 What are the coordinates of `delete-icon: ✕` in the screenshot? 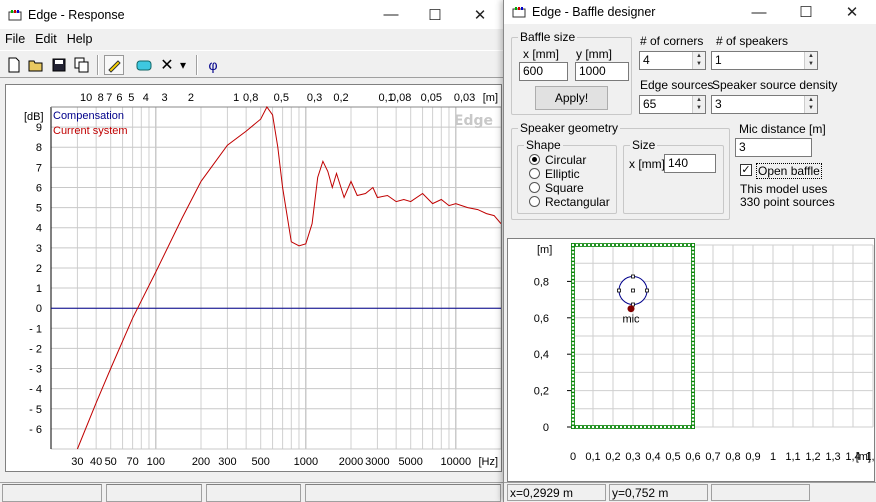 It's located at (167, 65).